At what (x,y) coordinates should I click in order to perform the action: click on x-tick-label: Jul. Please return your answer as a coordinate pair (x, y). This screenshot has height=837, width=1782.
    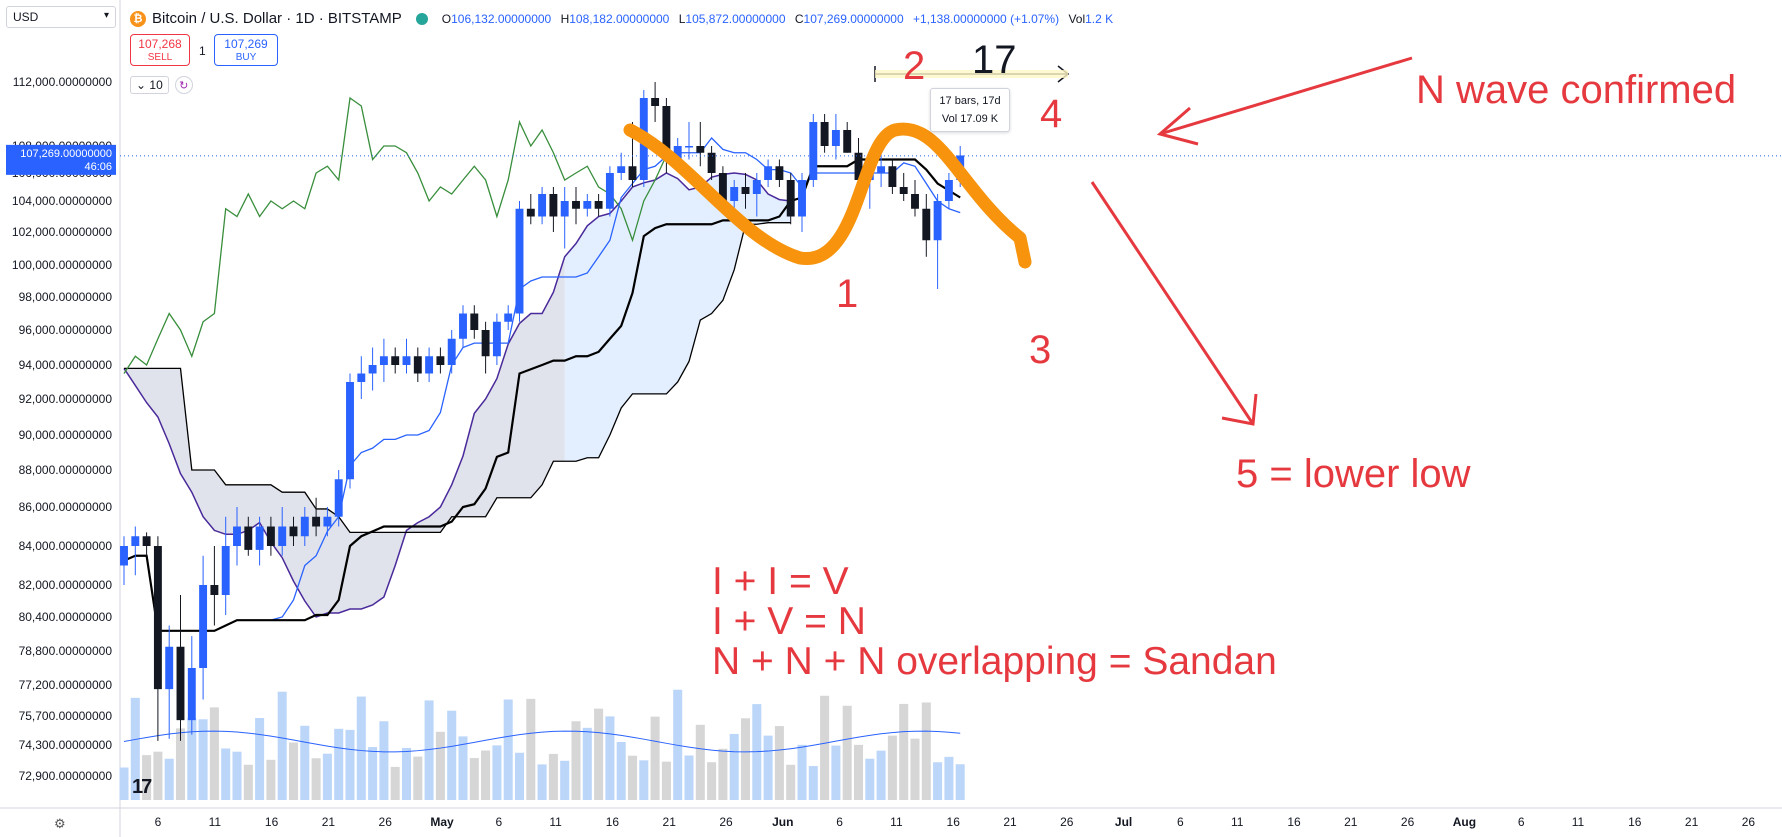
    Looking at the image, I should click on (1123, 822).